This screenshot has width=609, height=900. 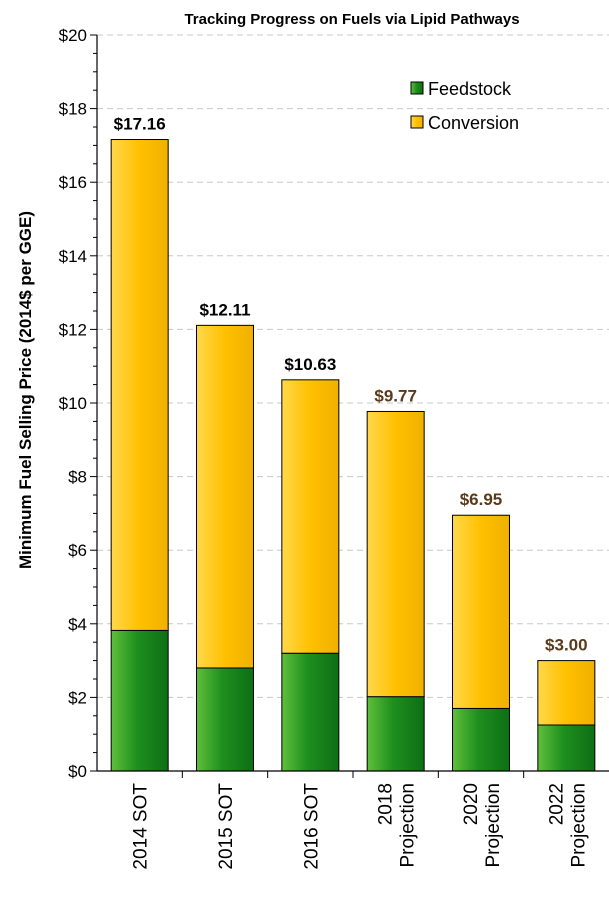 I want to click on total-label: $6.95, so click(x=481, y=499).